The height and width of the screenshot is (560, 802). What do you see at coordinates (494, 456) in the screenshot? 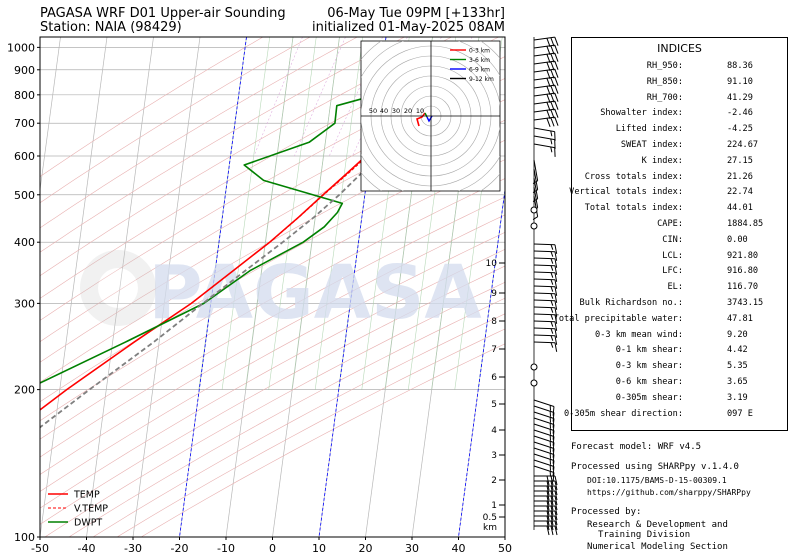
I see `height-tick-label: 3` at bounding box center [494, 456].